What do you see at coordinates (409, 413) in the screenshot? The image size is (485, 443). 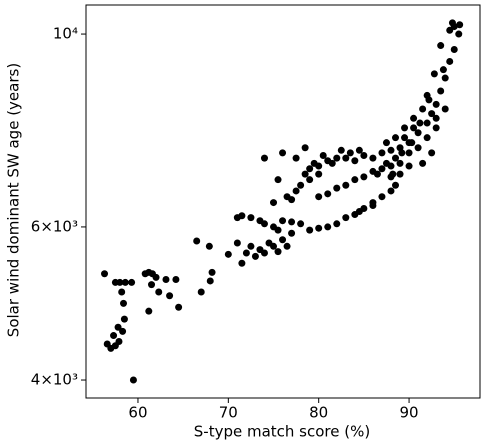 I see `x-tick-label: 90` at bounding box center [409, 413].